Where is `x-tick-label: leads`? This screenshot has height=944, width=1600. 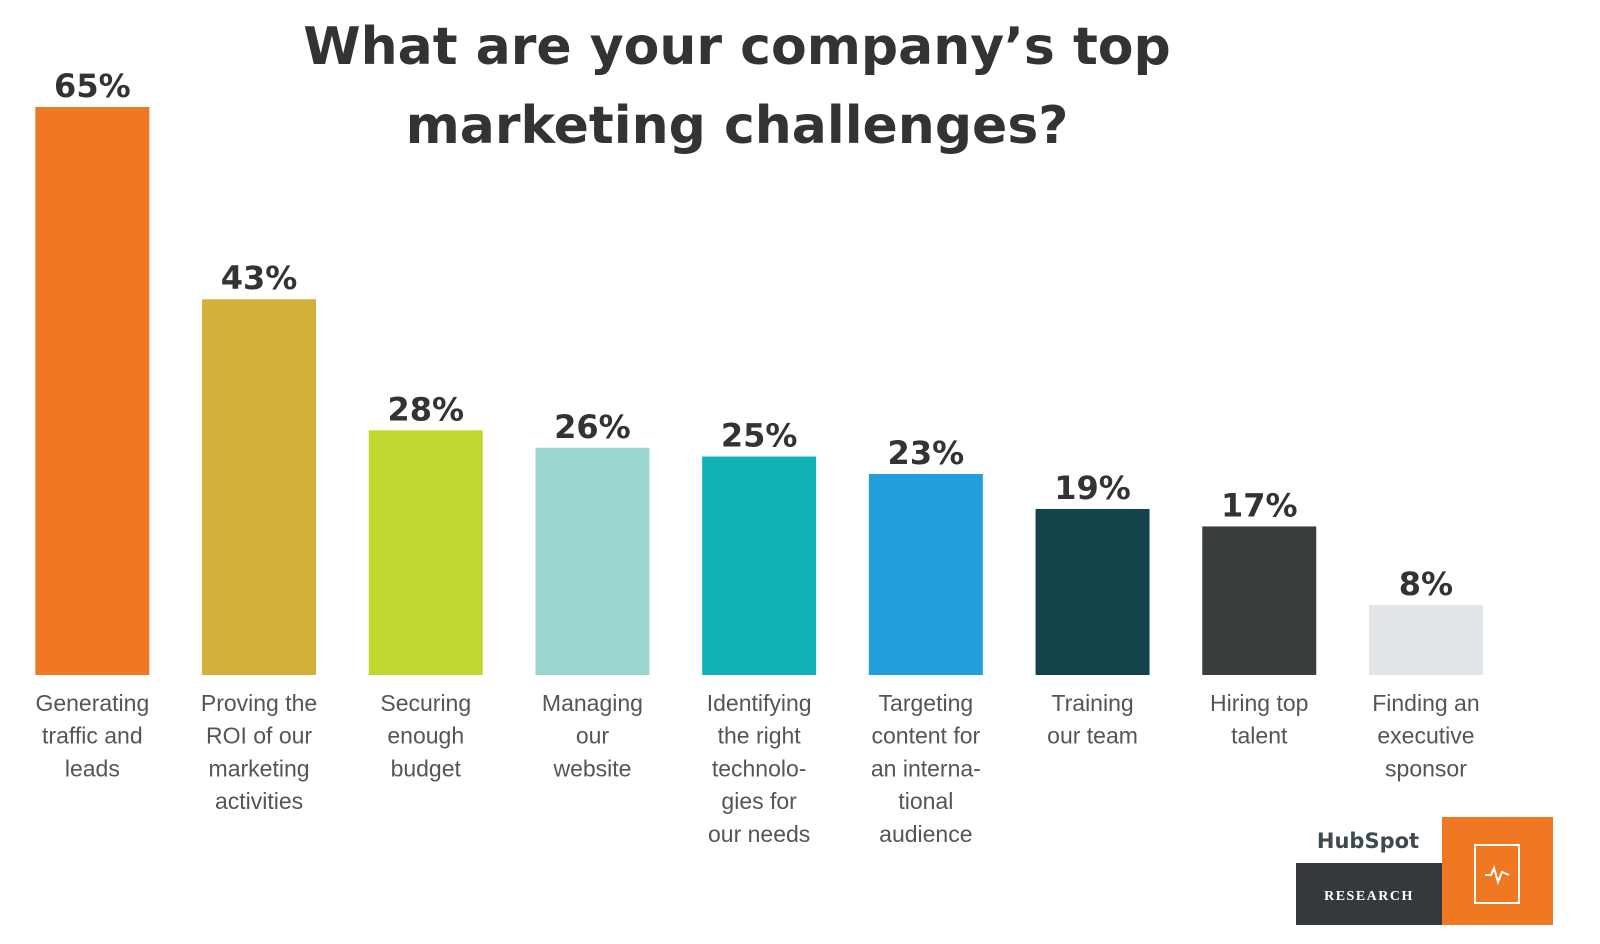 x-tick-label: leads is located at coordinates (92, 768).